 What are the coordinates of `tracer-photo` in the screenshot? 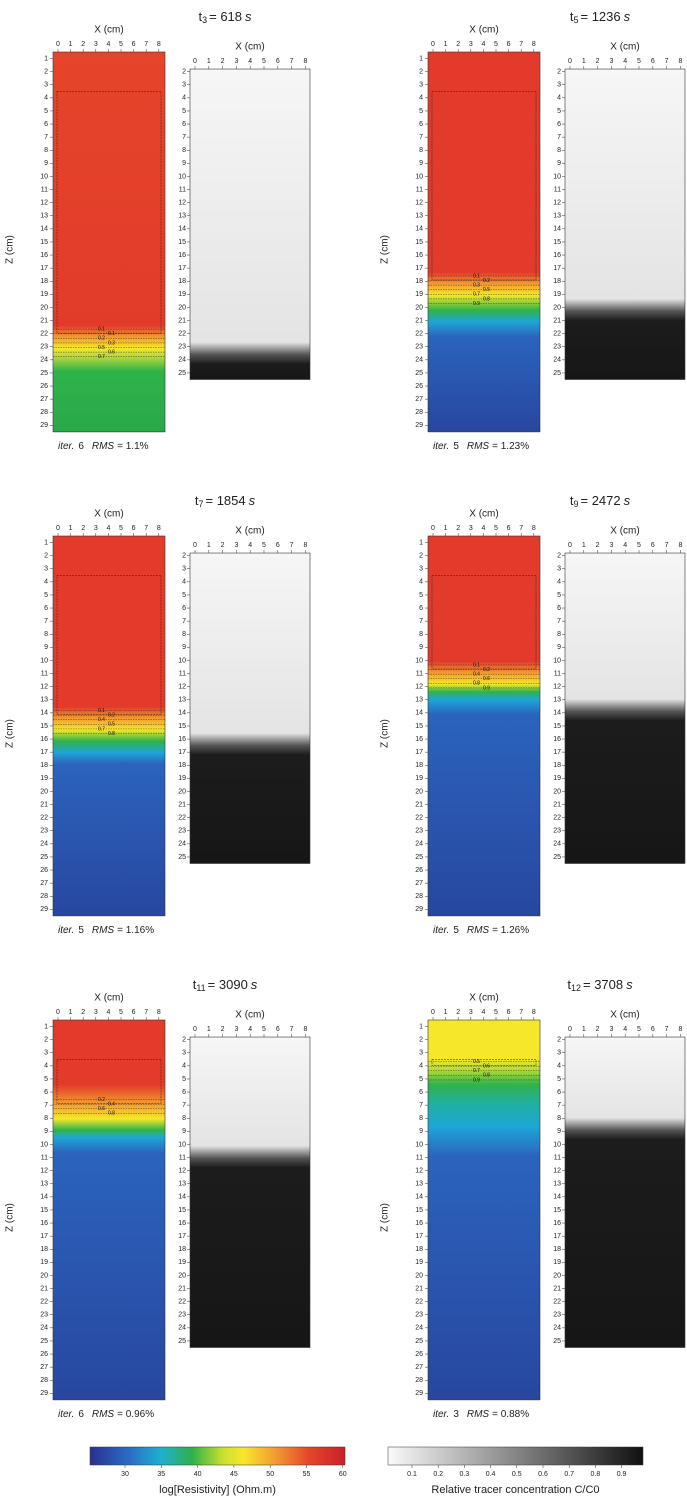 It's located at (625, 1192).